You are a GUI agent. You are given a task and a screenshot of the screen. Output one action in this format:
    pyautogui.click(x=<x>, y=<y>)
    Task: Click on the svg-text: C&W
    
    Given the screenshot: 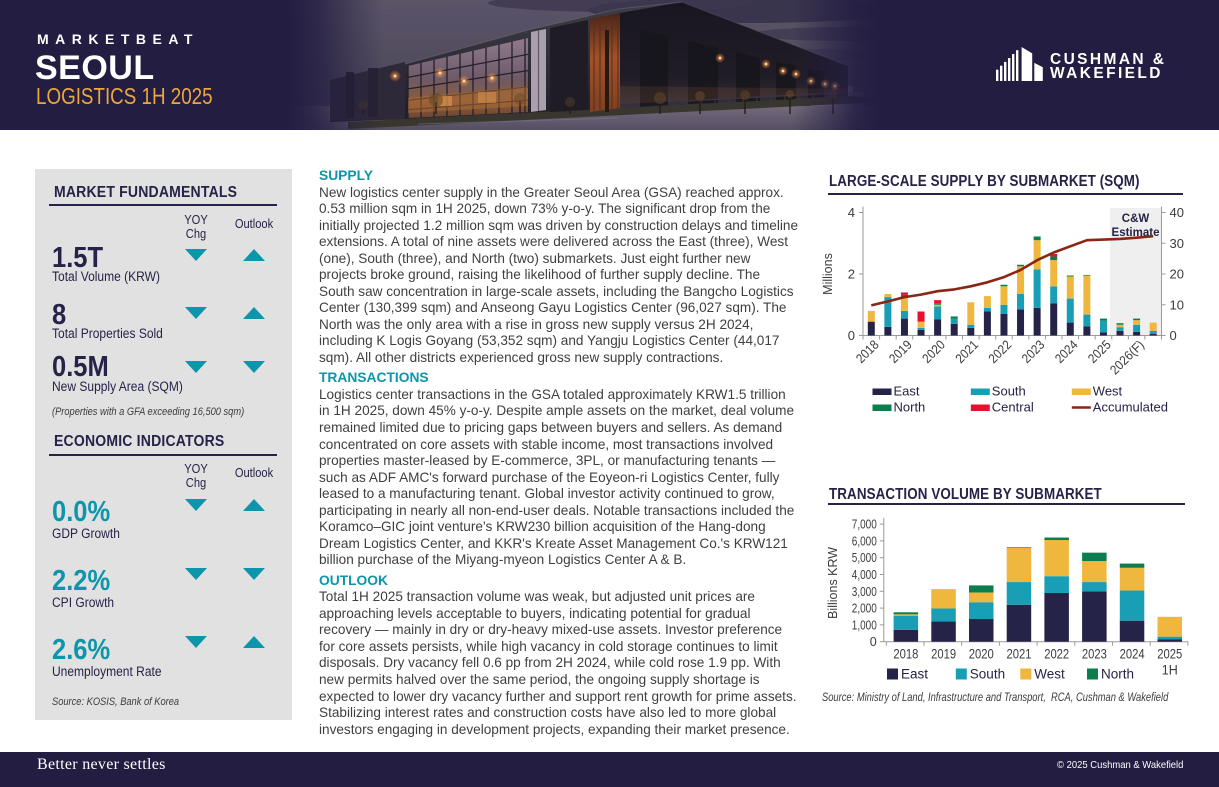 What is the action you would take?
    pyautogui.click(x=1136, y=219)
    